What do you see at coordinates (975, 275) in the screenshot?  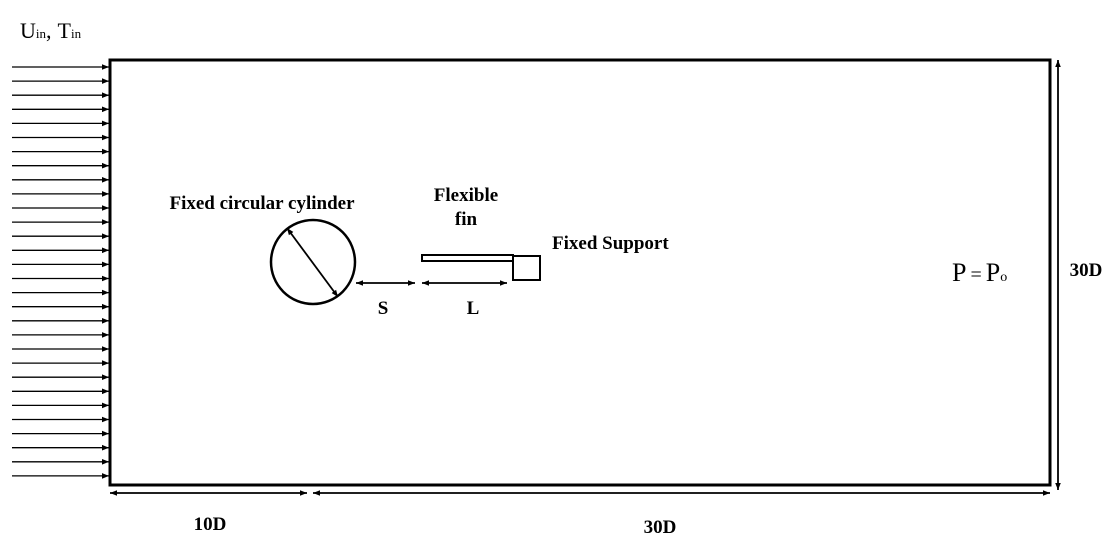 I see `equals: =` at bounding box center [975, 275].